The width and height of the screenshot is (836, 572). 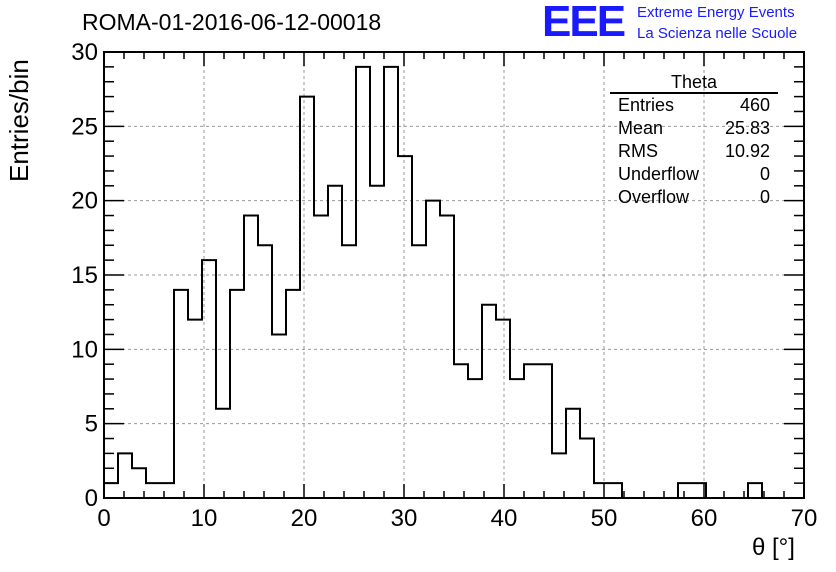 What do you see at coordinates (504, 518) in the screenshot?
I see `x-tick-label: 40` at bounding box center [504, 518].